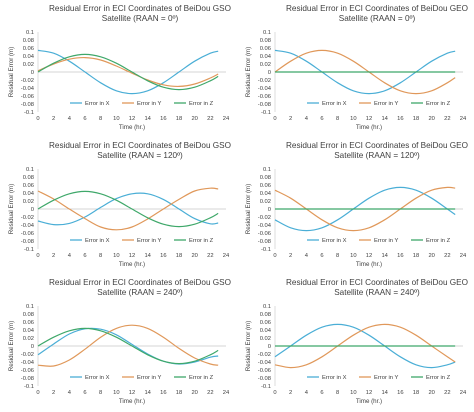 The height and width of the screenshot is (412, 474). Describe the element at coordinates (140, 292) in the screenshot. I see `chart-title-line: Satellite (RAAN = 240º)` at that location.